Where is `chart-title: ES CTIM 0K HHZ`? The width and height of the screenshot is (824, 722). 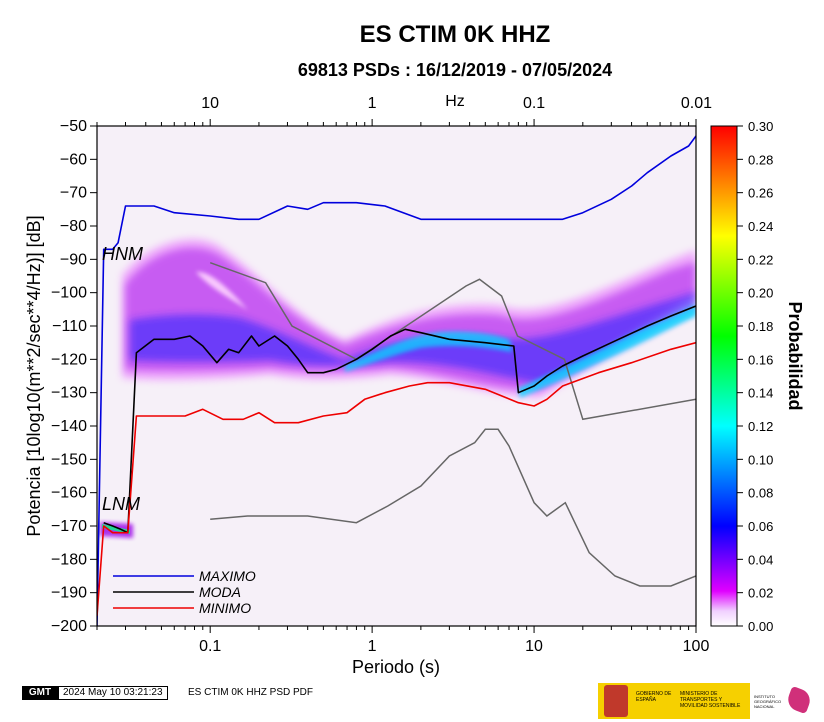
chart-title: ES CTIM 0K HHZ is located at coordinates (455, 34).